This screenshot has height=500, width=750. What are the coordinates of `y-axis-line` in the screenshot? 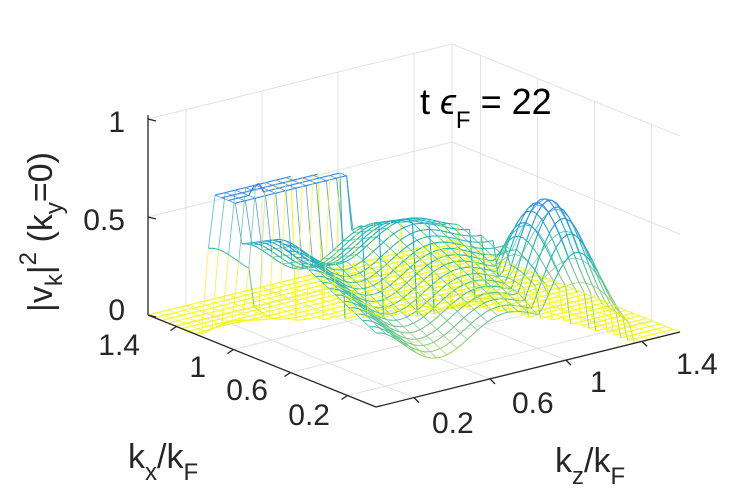 It's located at (528, 369).